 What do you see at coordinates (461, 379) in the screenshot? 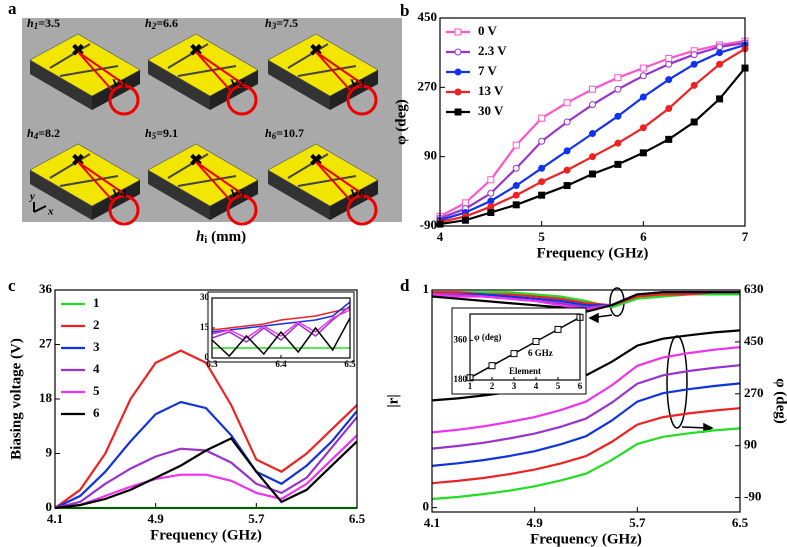
I see `y-tick-label: 180` at bounding box center [461, 379].